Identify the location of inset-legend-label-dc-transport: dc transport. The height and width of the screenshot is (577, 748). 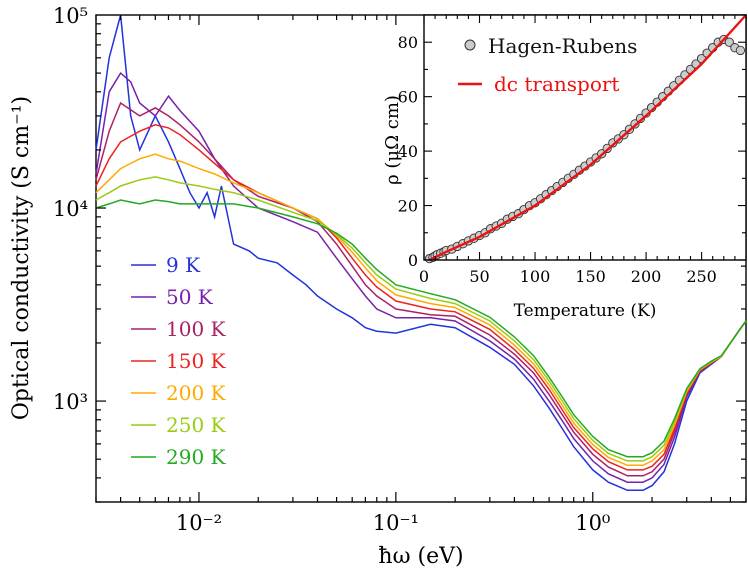
(556, 84).